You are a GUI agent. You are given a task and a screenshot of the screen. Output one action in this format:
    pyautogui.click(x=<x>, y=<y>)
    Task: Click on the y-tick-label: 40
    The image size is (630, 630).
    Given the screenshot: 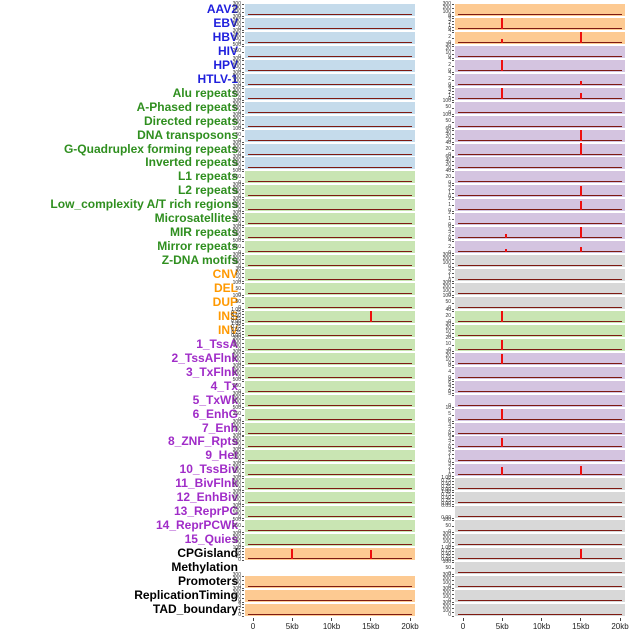 What is the action you would take?
    pyautogui.click(x=448, y=160)
    